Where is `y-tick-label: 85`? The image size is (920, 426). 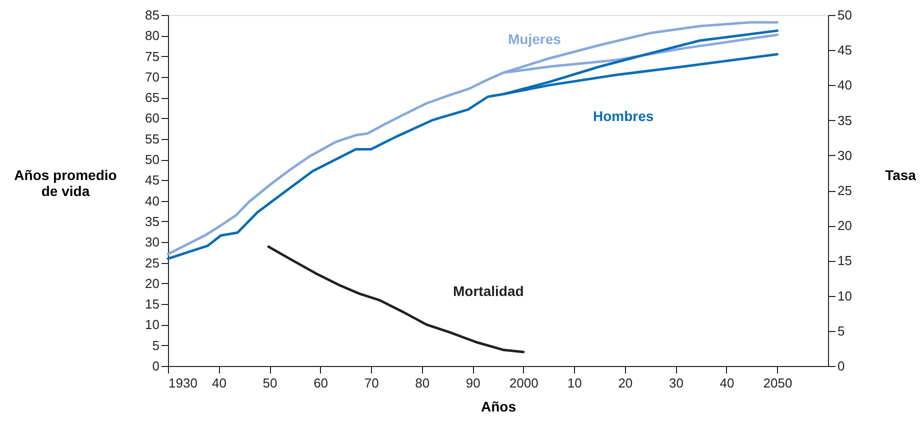
y-tick-label: 85 is located at coordinates (152, 15).